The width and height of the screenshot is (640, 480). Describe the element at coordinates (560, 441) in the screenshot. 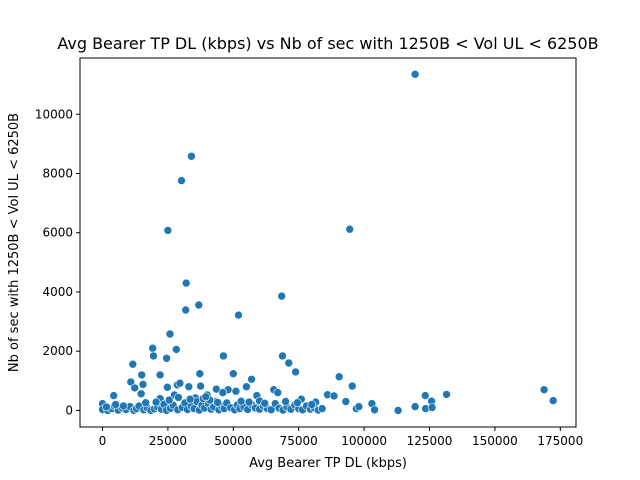

I see `x-tick-label: 175000` at that location.